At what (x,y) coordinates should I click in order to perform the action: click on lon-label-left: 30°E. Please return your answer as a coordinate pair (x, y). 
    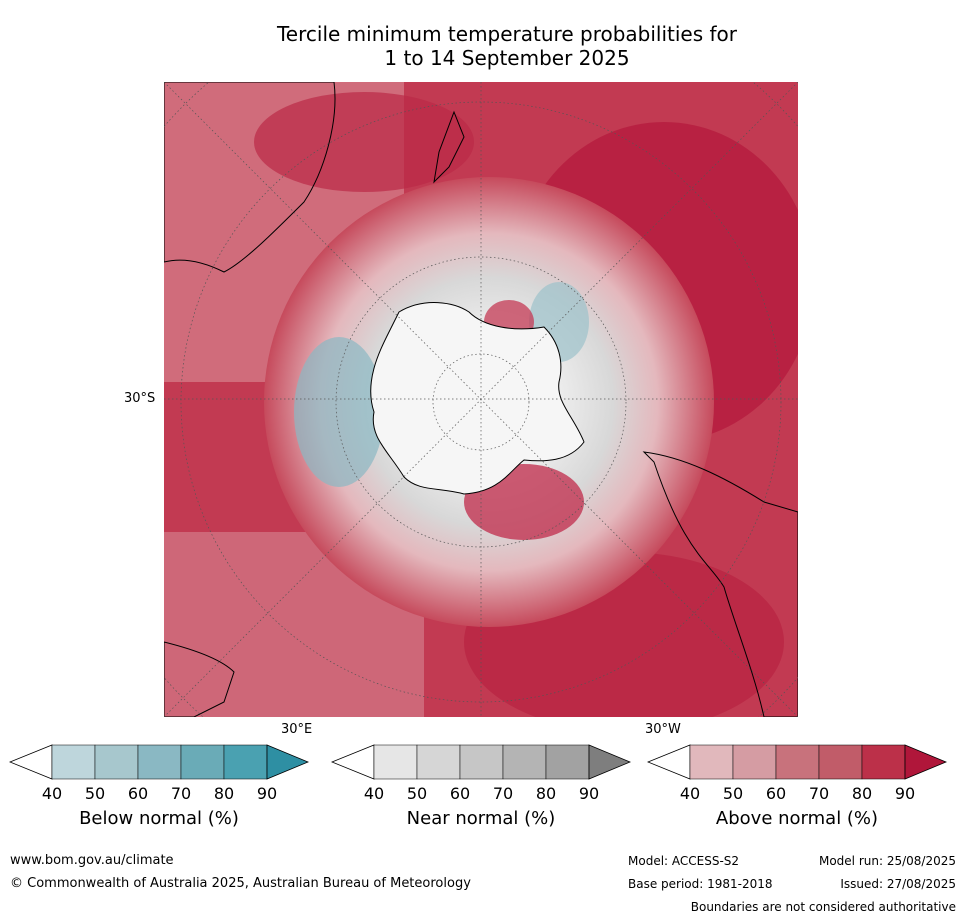
    Looking at the image, I should click on (297, 729).